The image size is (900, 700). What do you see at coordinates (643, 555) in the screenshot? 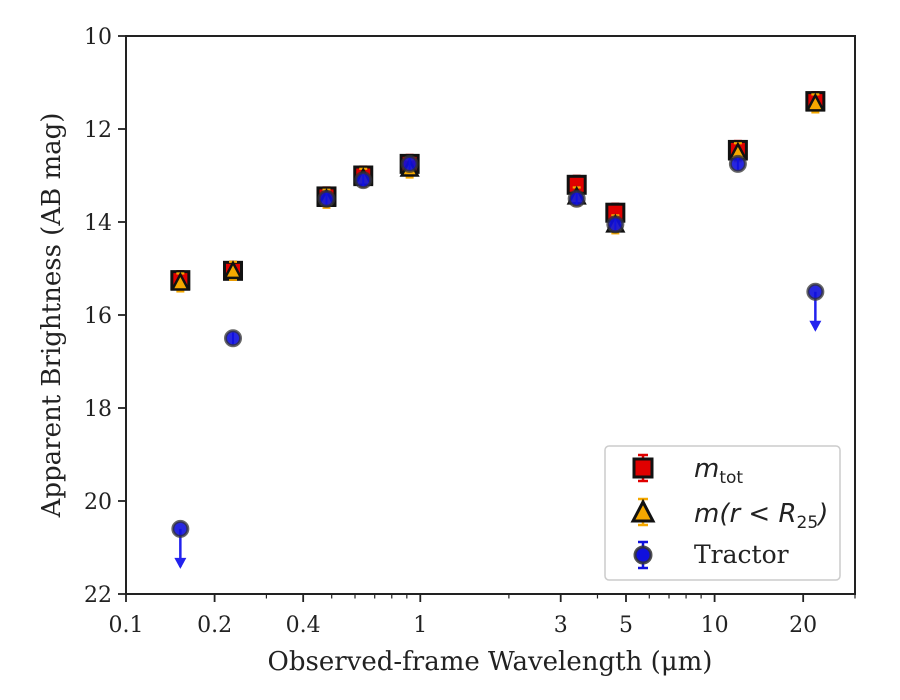
I see `legend-marker-tractor` at bounding box center [643, 555].